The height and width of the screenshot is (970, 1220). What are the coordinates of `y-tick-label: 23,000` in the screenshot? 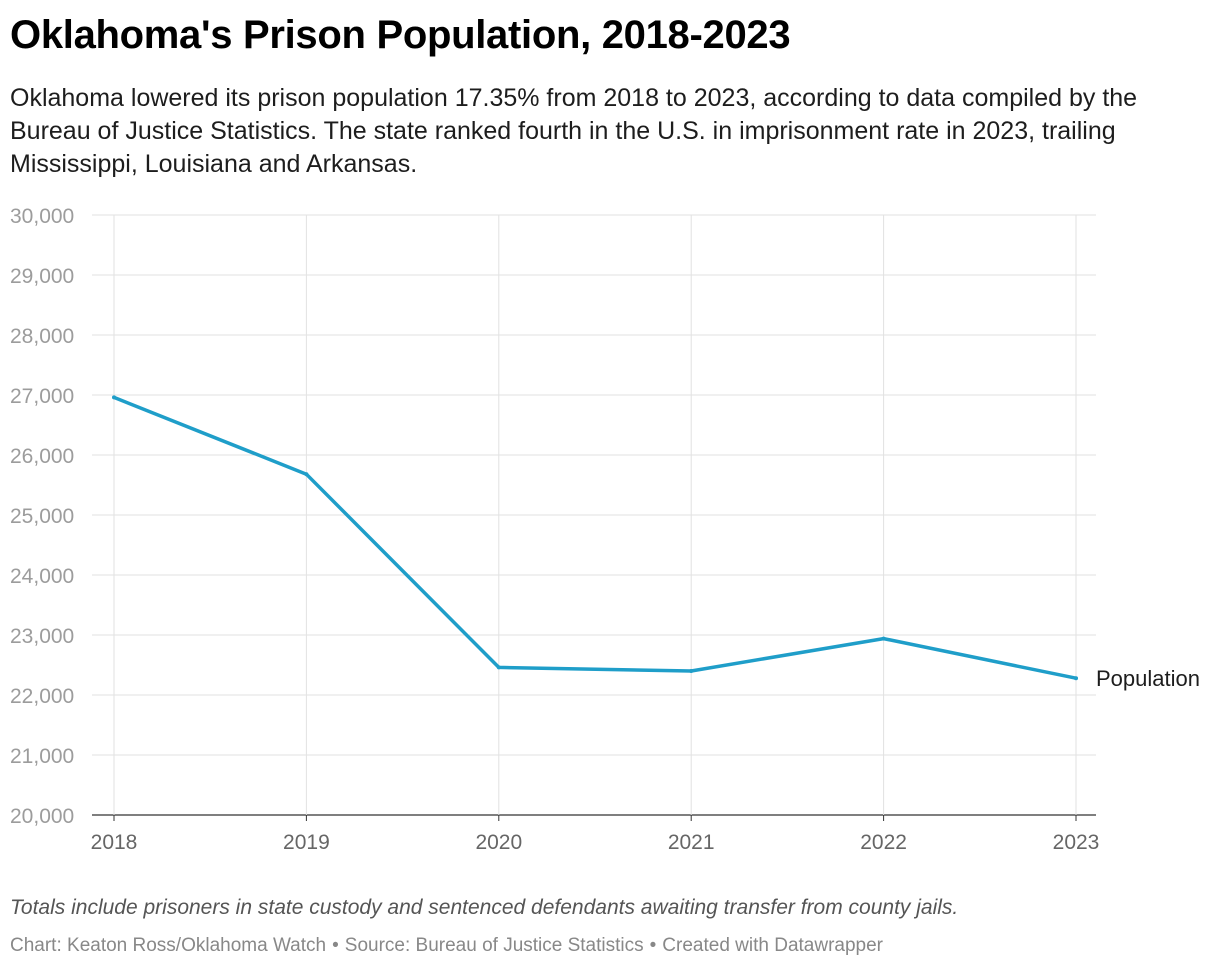 It's located at (42, 636).